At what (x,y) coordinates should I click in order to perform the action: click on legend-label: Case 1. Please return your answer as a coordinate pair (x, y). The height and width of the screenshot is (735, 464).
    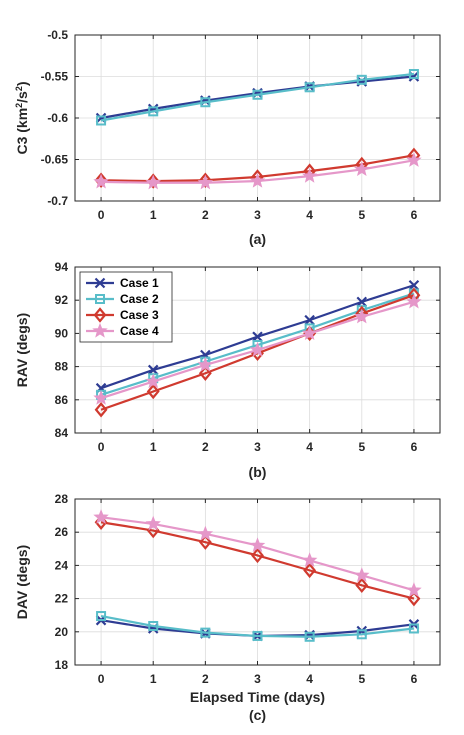
    Looking at the image, I should click on (139, 283).